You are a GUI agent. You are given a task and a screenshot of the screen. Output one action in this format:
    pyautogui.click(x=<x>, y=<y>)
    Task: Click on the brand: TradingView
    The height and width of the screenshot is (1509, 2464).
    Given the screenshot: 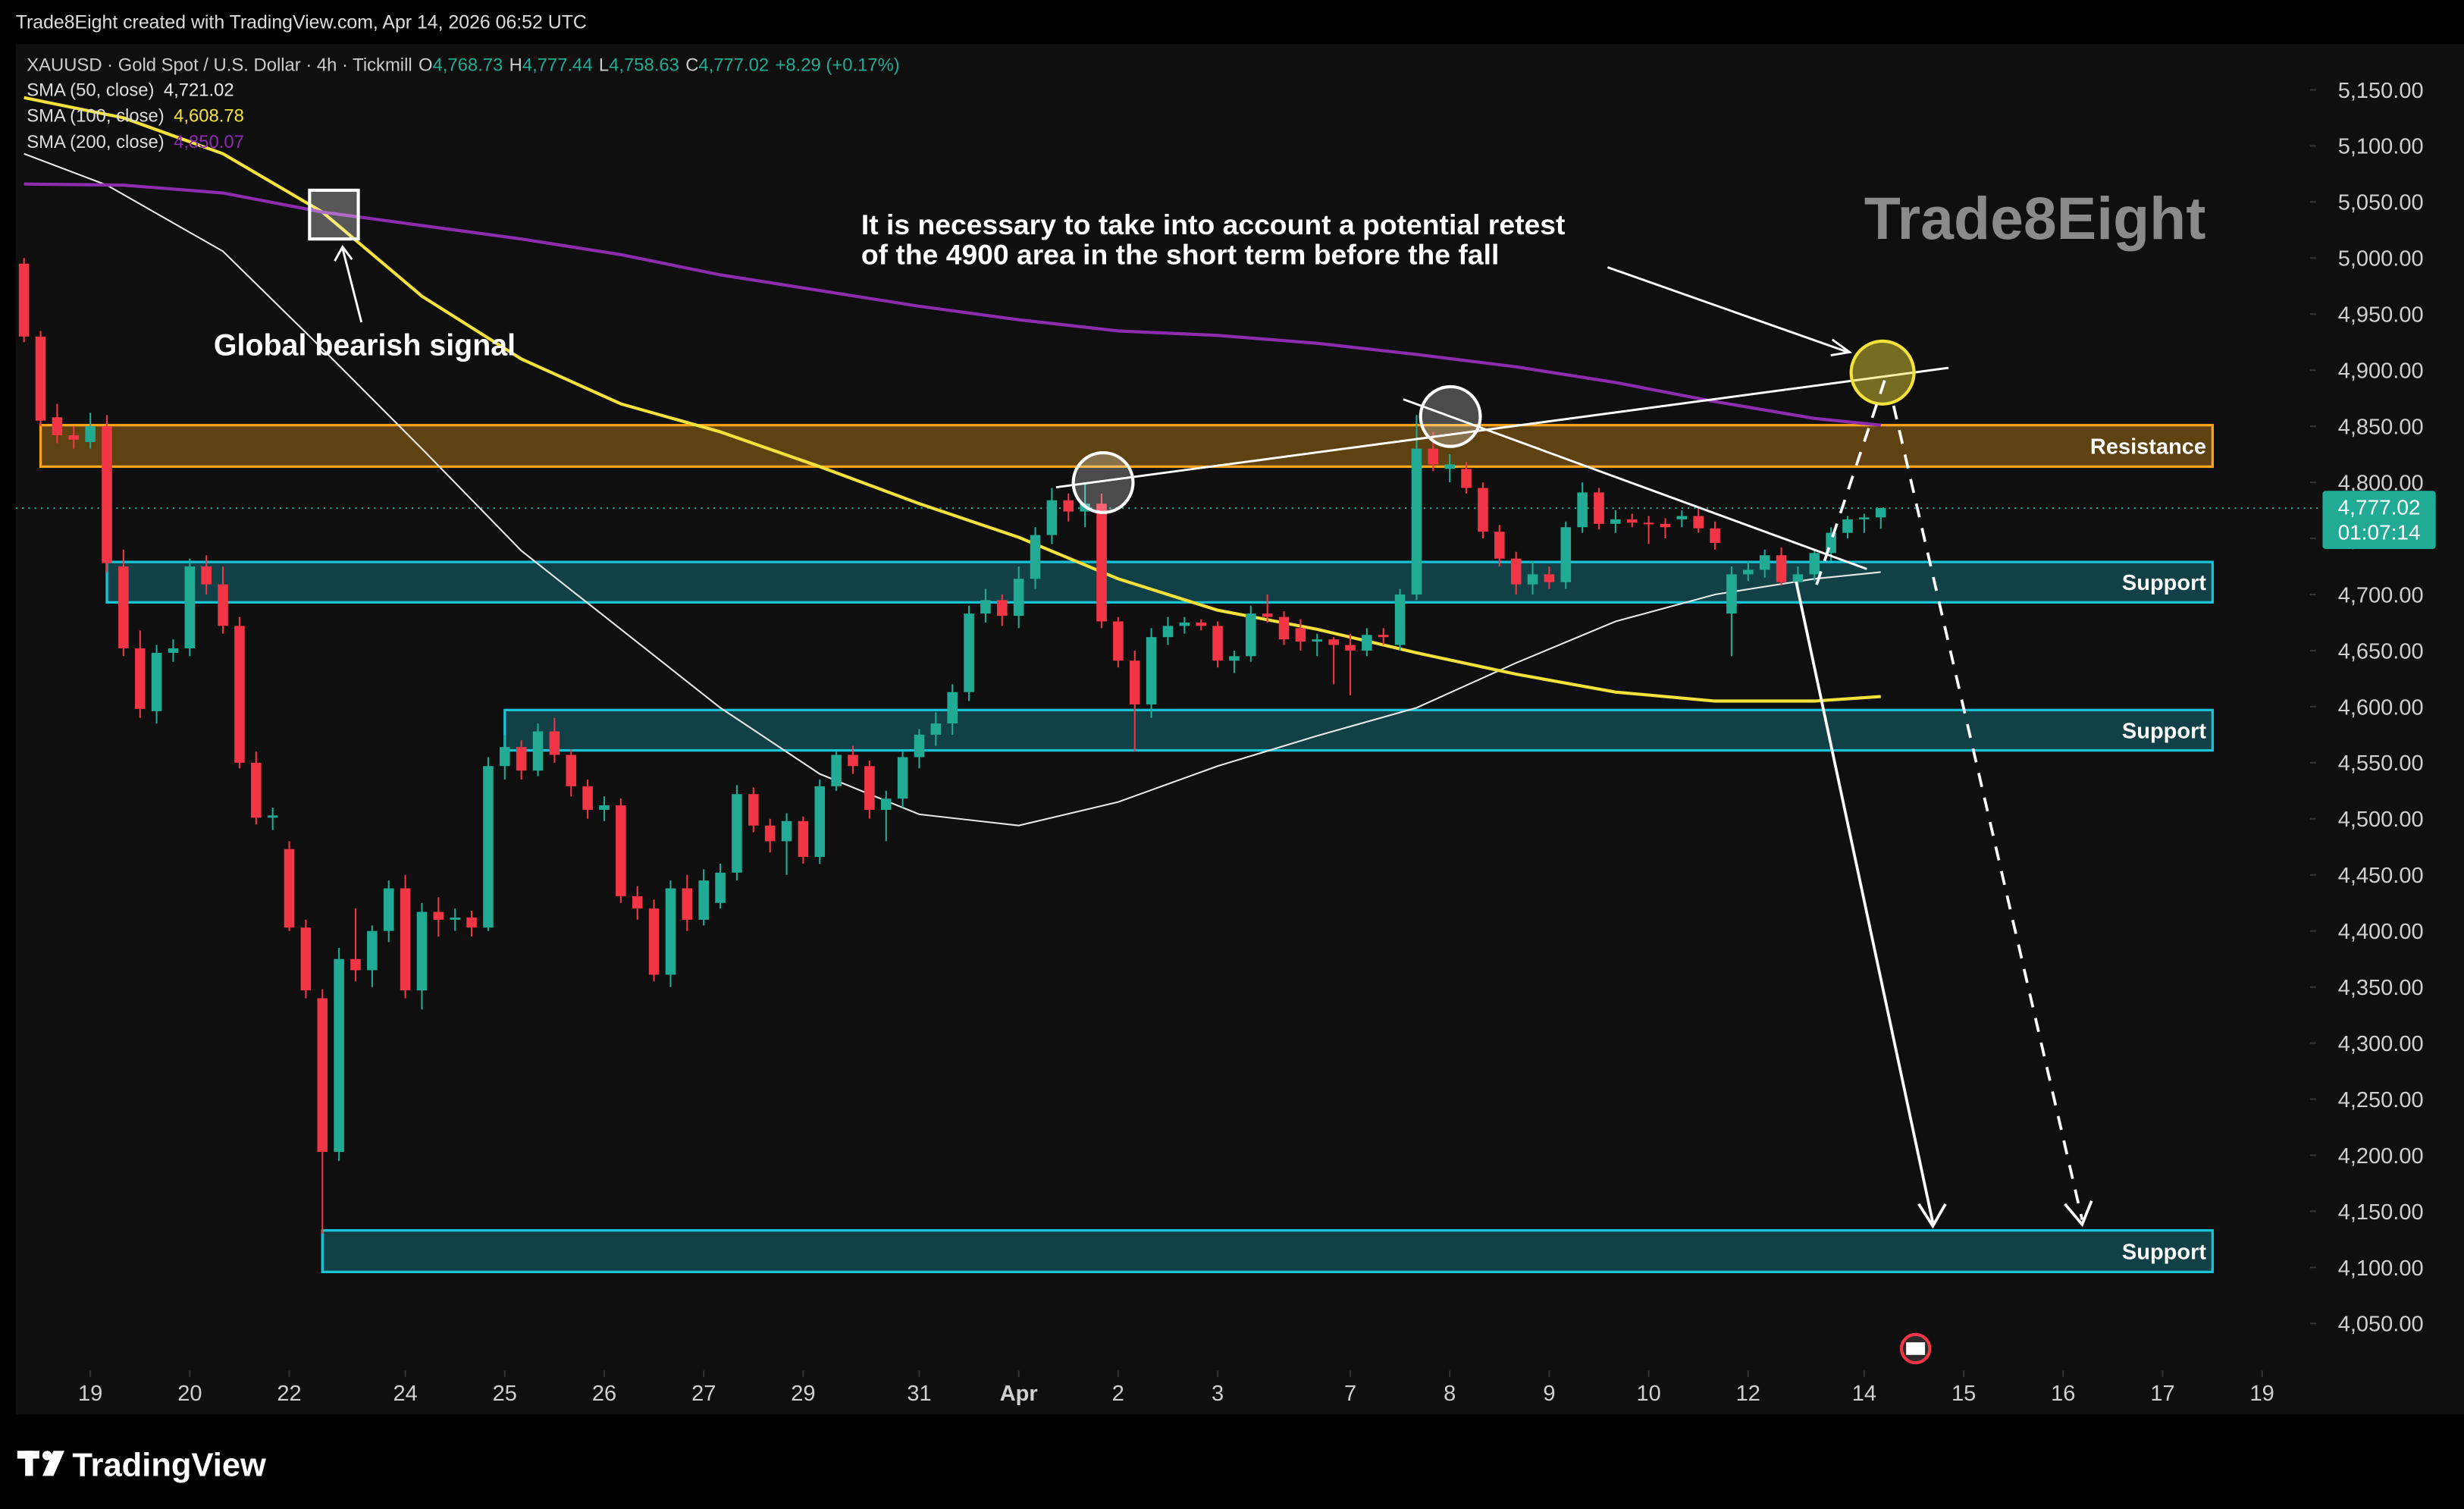 What is the action you would take?
    pyautogui.click(x=169, y=1465)
    